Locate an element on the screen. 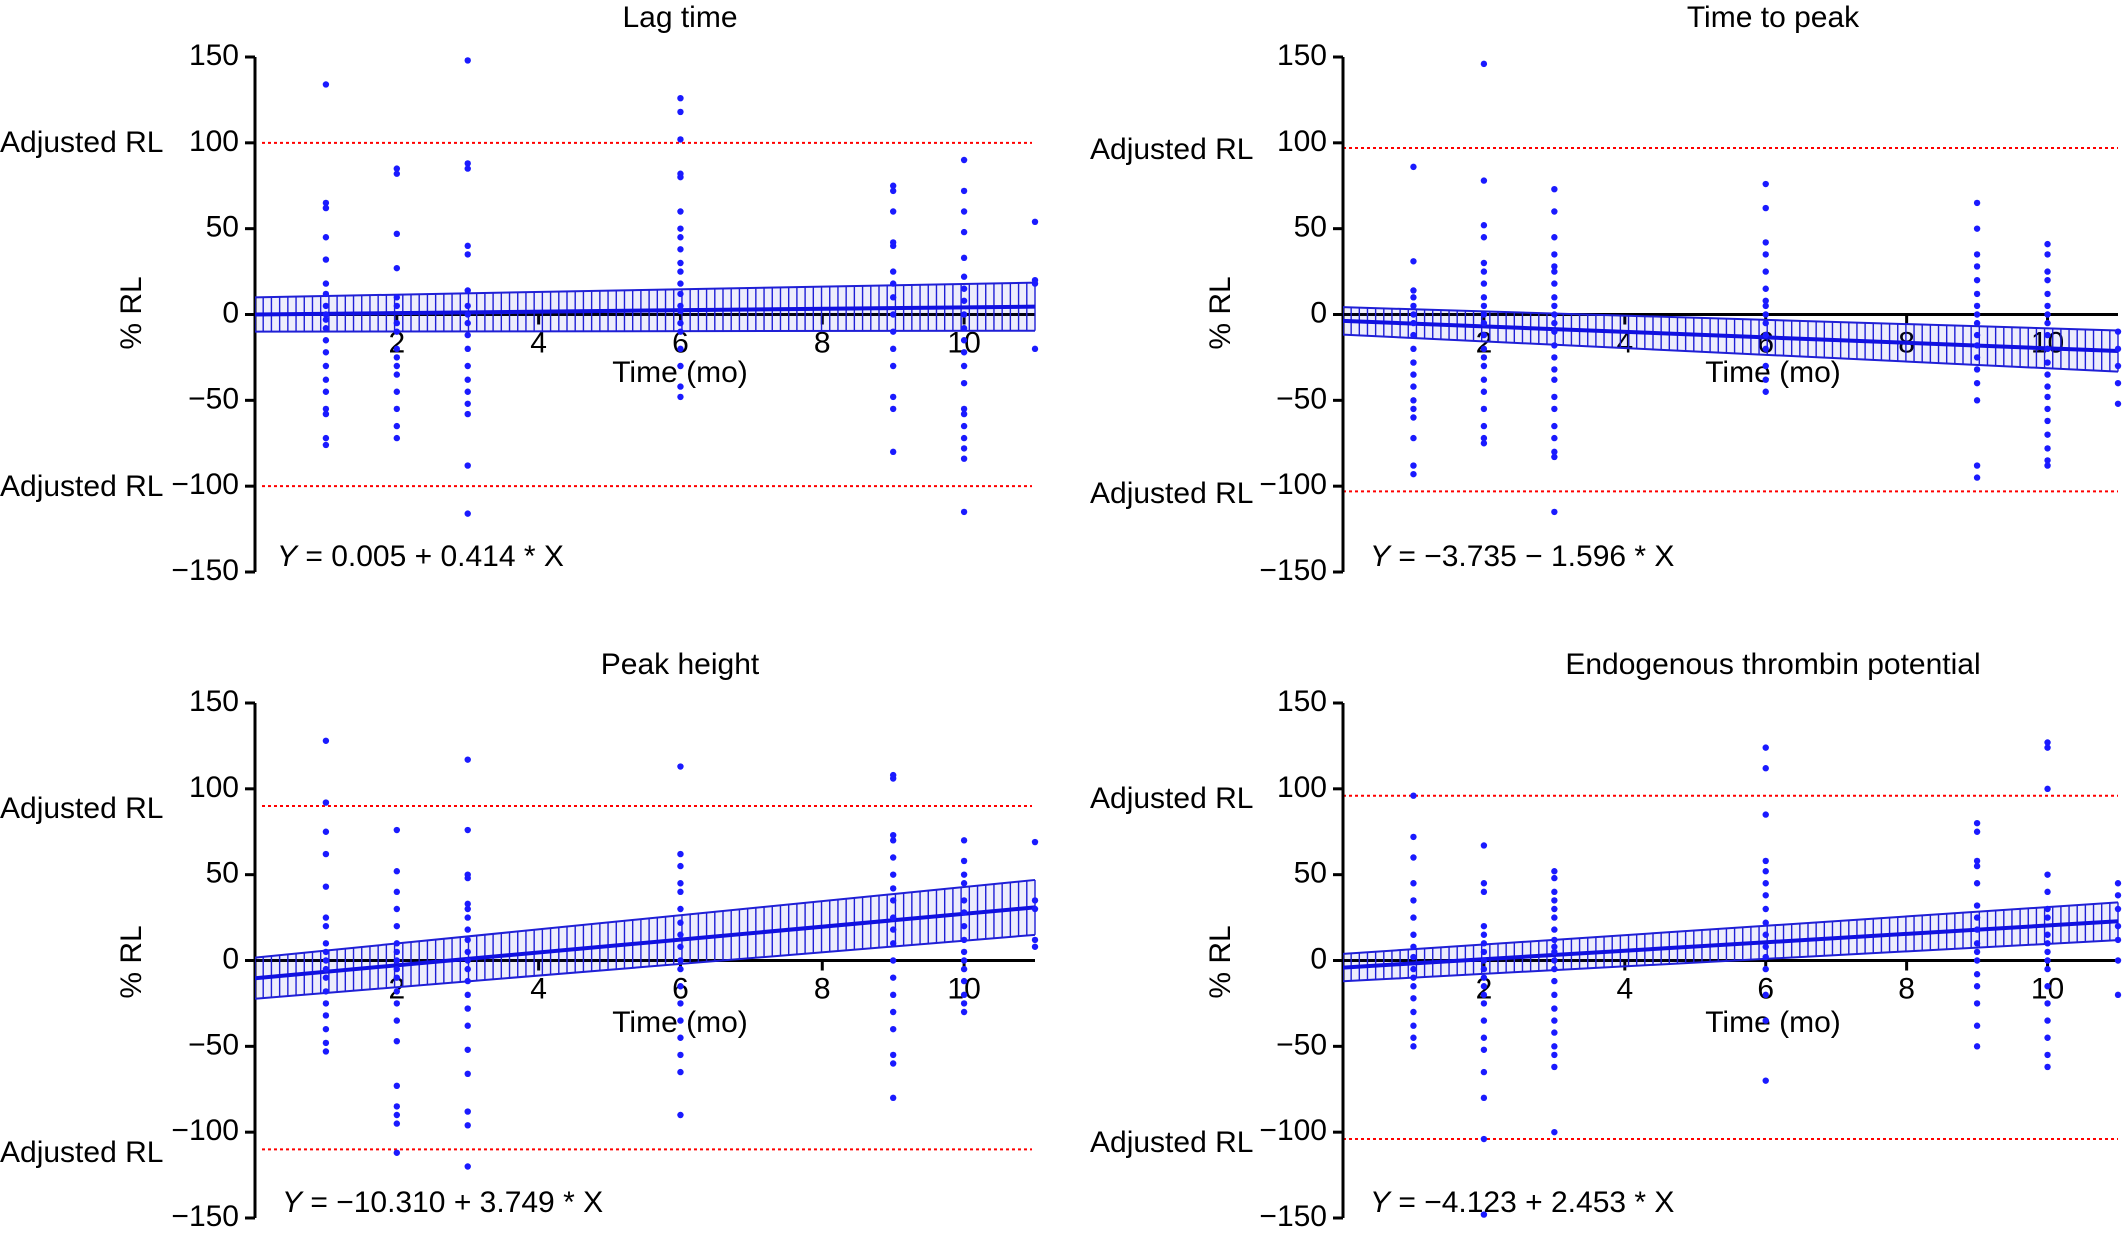 Image resolution: width=2128 pixels, height=1238 pixels. lower-confidence-line is located at coordinates (1731, 353).